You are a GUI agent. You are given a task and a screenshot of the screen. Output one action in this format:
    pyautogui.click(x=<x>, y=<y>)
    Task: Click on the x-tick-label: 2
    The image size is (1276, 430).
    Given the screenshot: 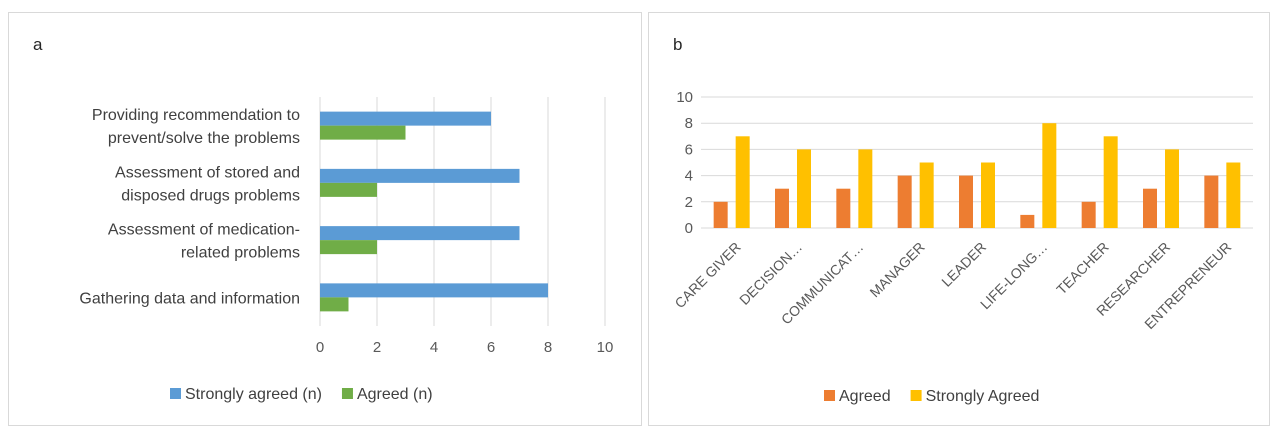 What is the action you would take?
    pyautogui.click(x=377, y=347)
    